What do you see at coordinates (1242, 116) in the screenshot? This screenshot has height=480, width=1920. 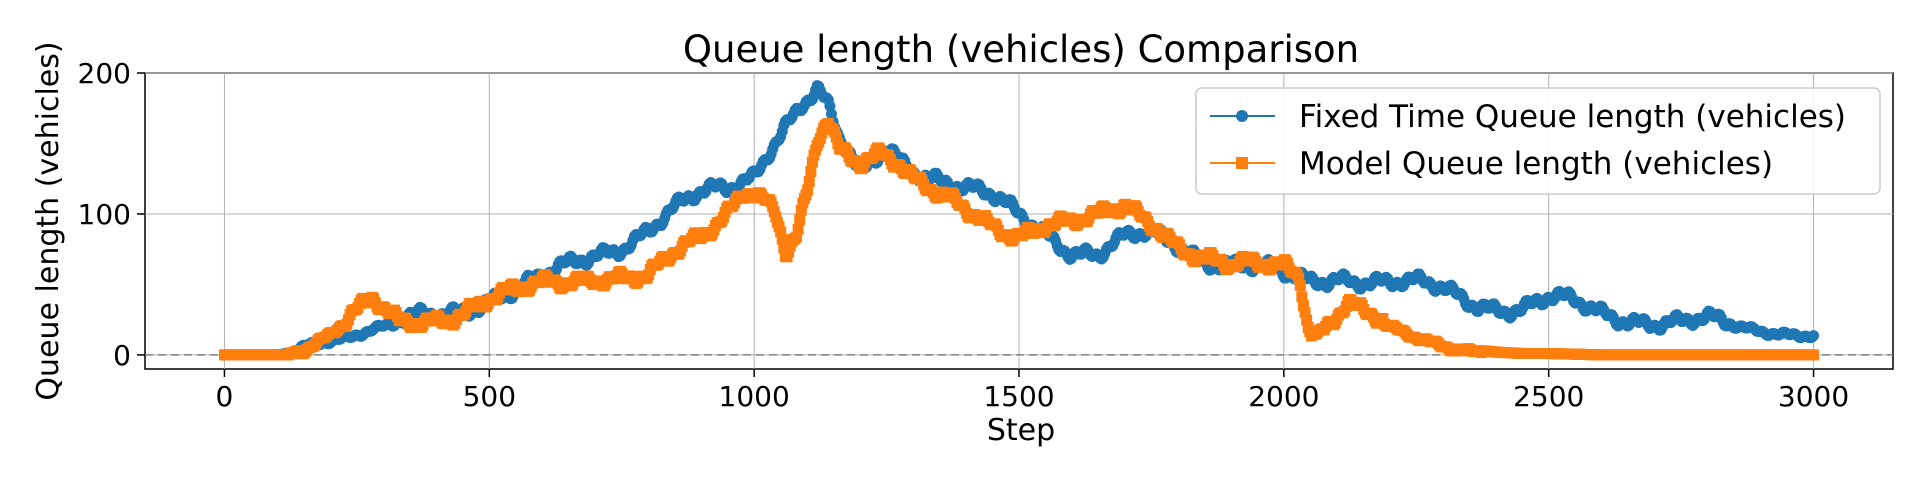 I see `legend-marker-fixed-time` at bounding box center [1242, 116].